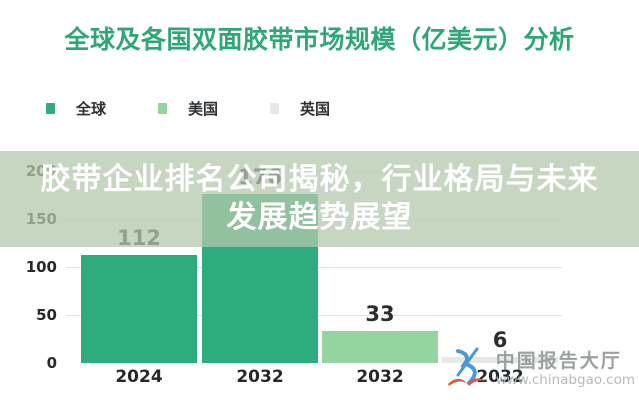 Image resolution: width=639 pixels, height=400 pixels. Describe the element at coordinates (380, 314) in the screenshot. I see `bar-value-label: 33` at that location.